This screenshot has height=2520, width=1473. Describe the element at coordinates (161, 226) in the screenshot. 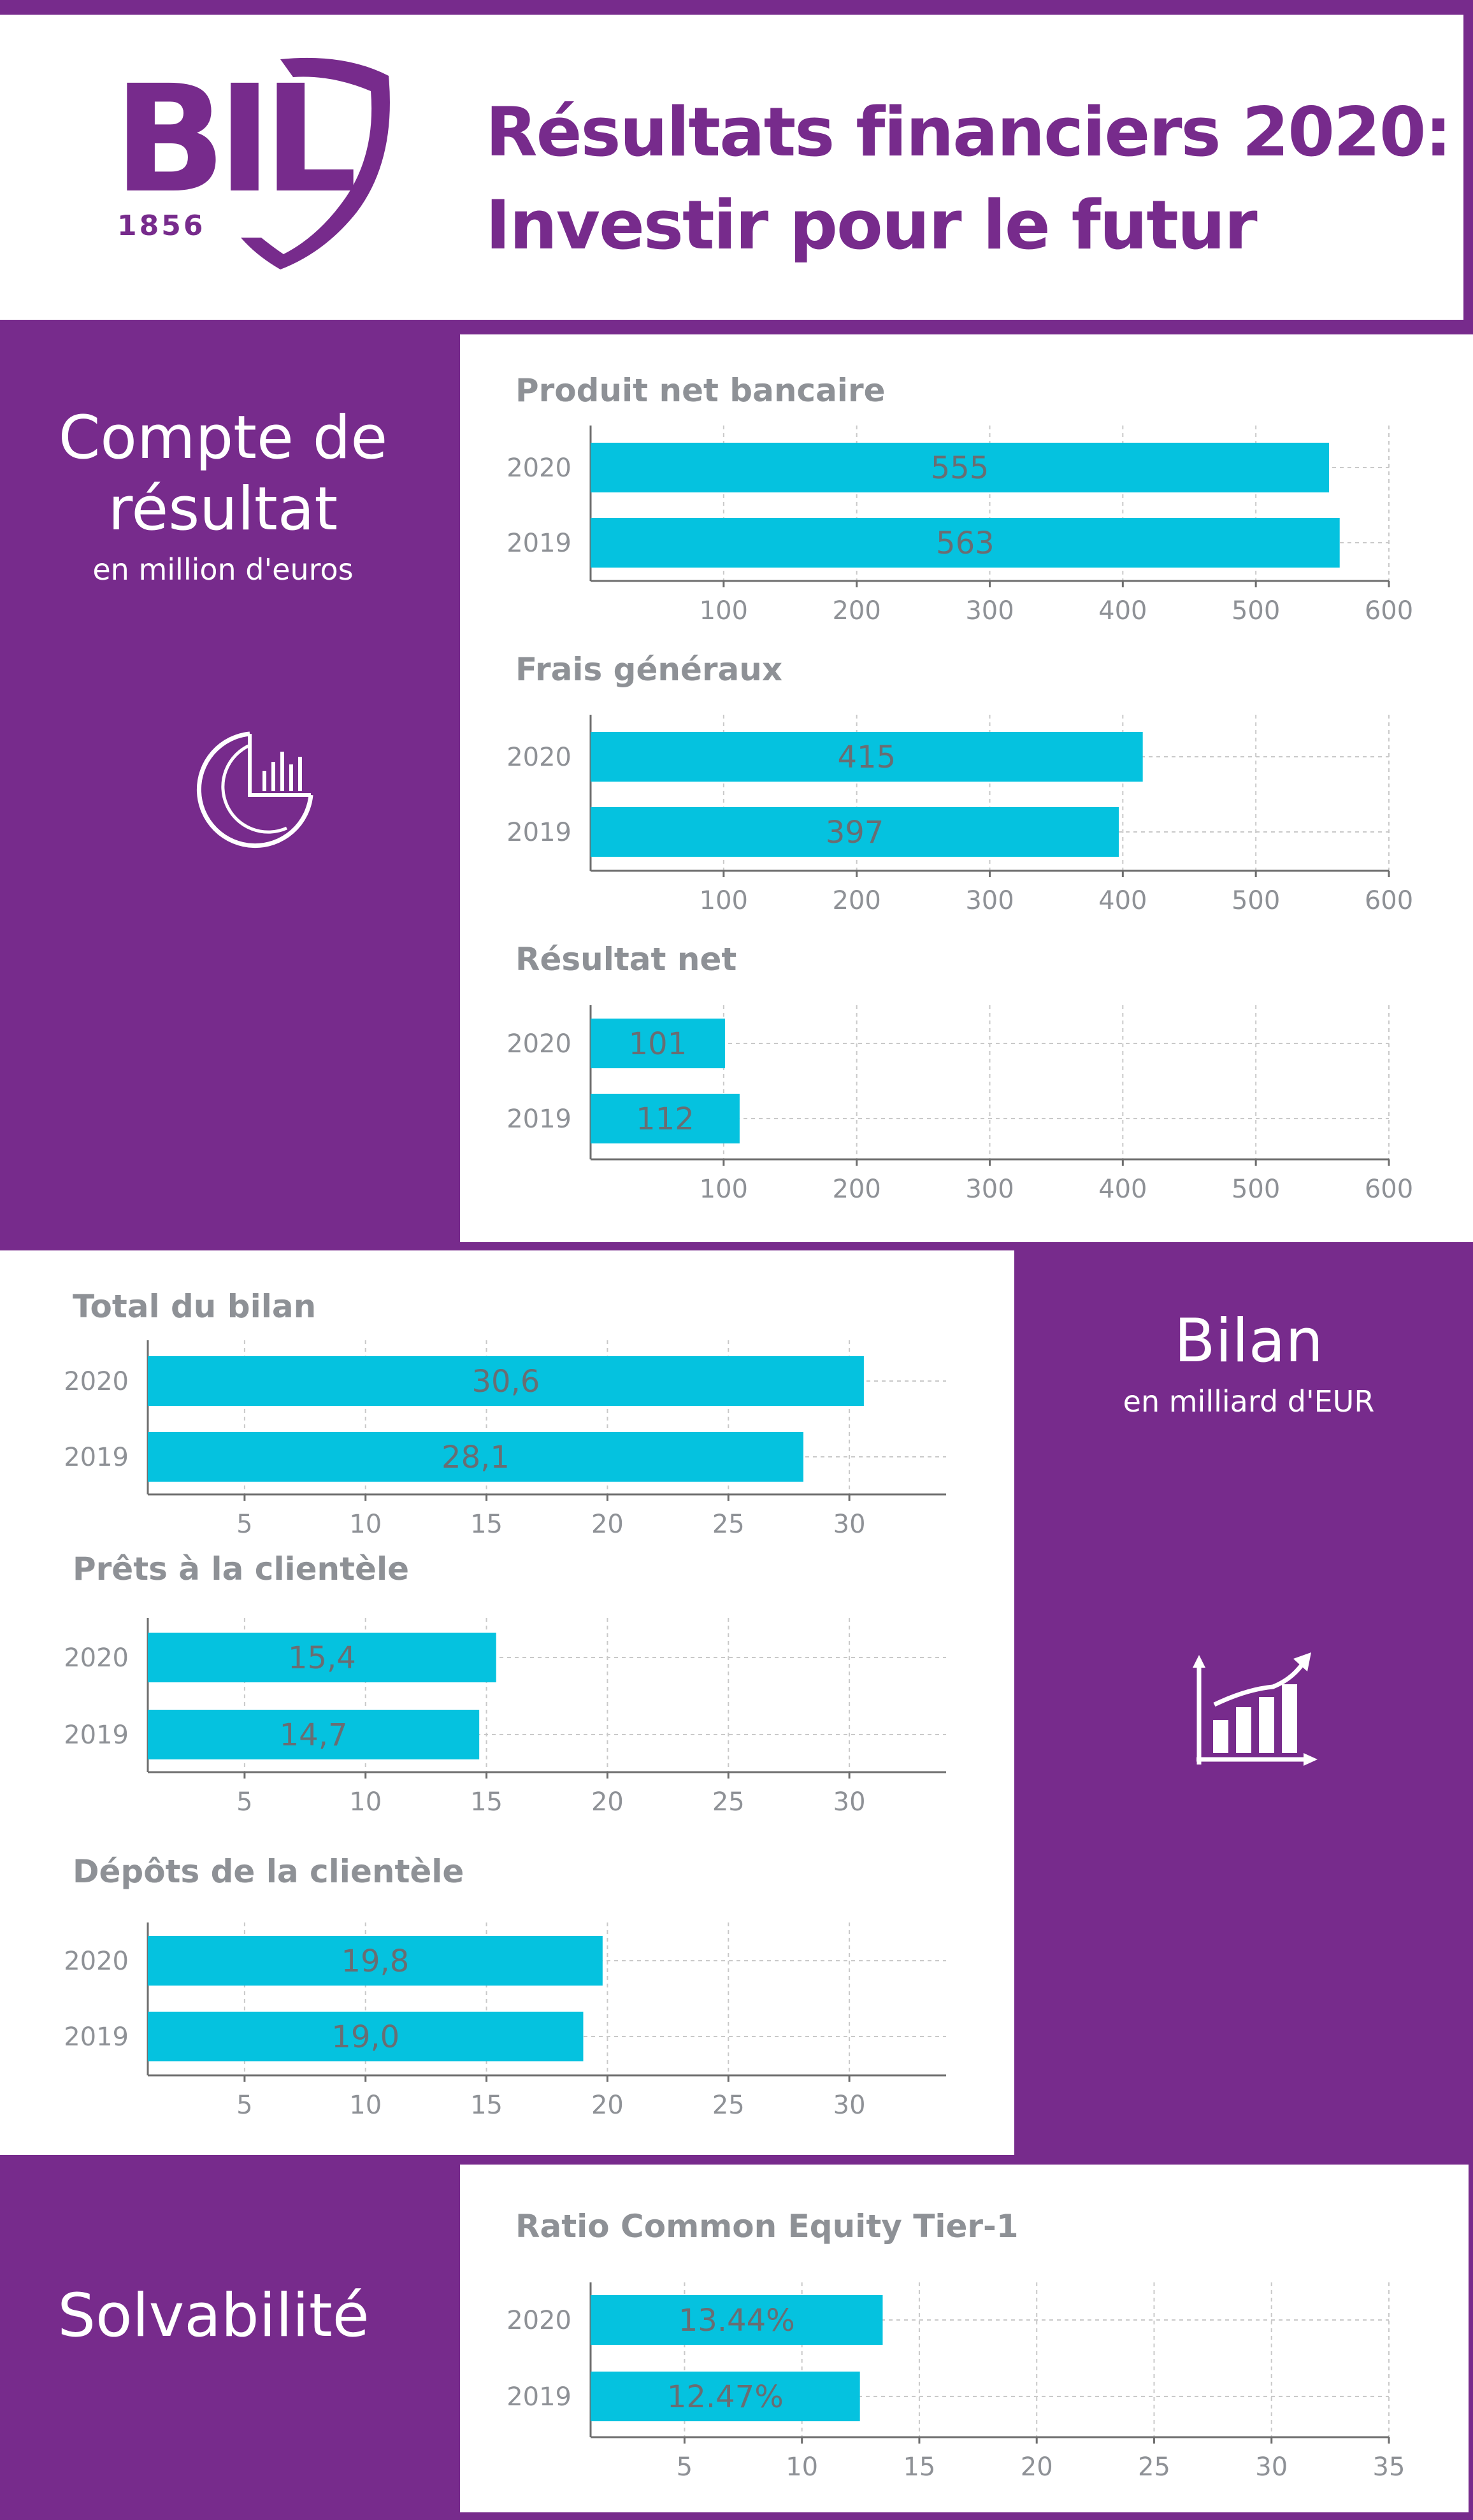

I see `logo-year: 1856` at that location.